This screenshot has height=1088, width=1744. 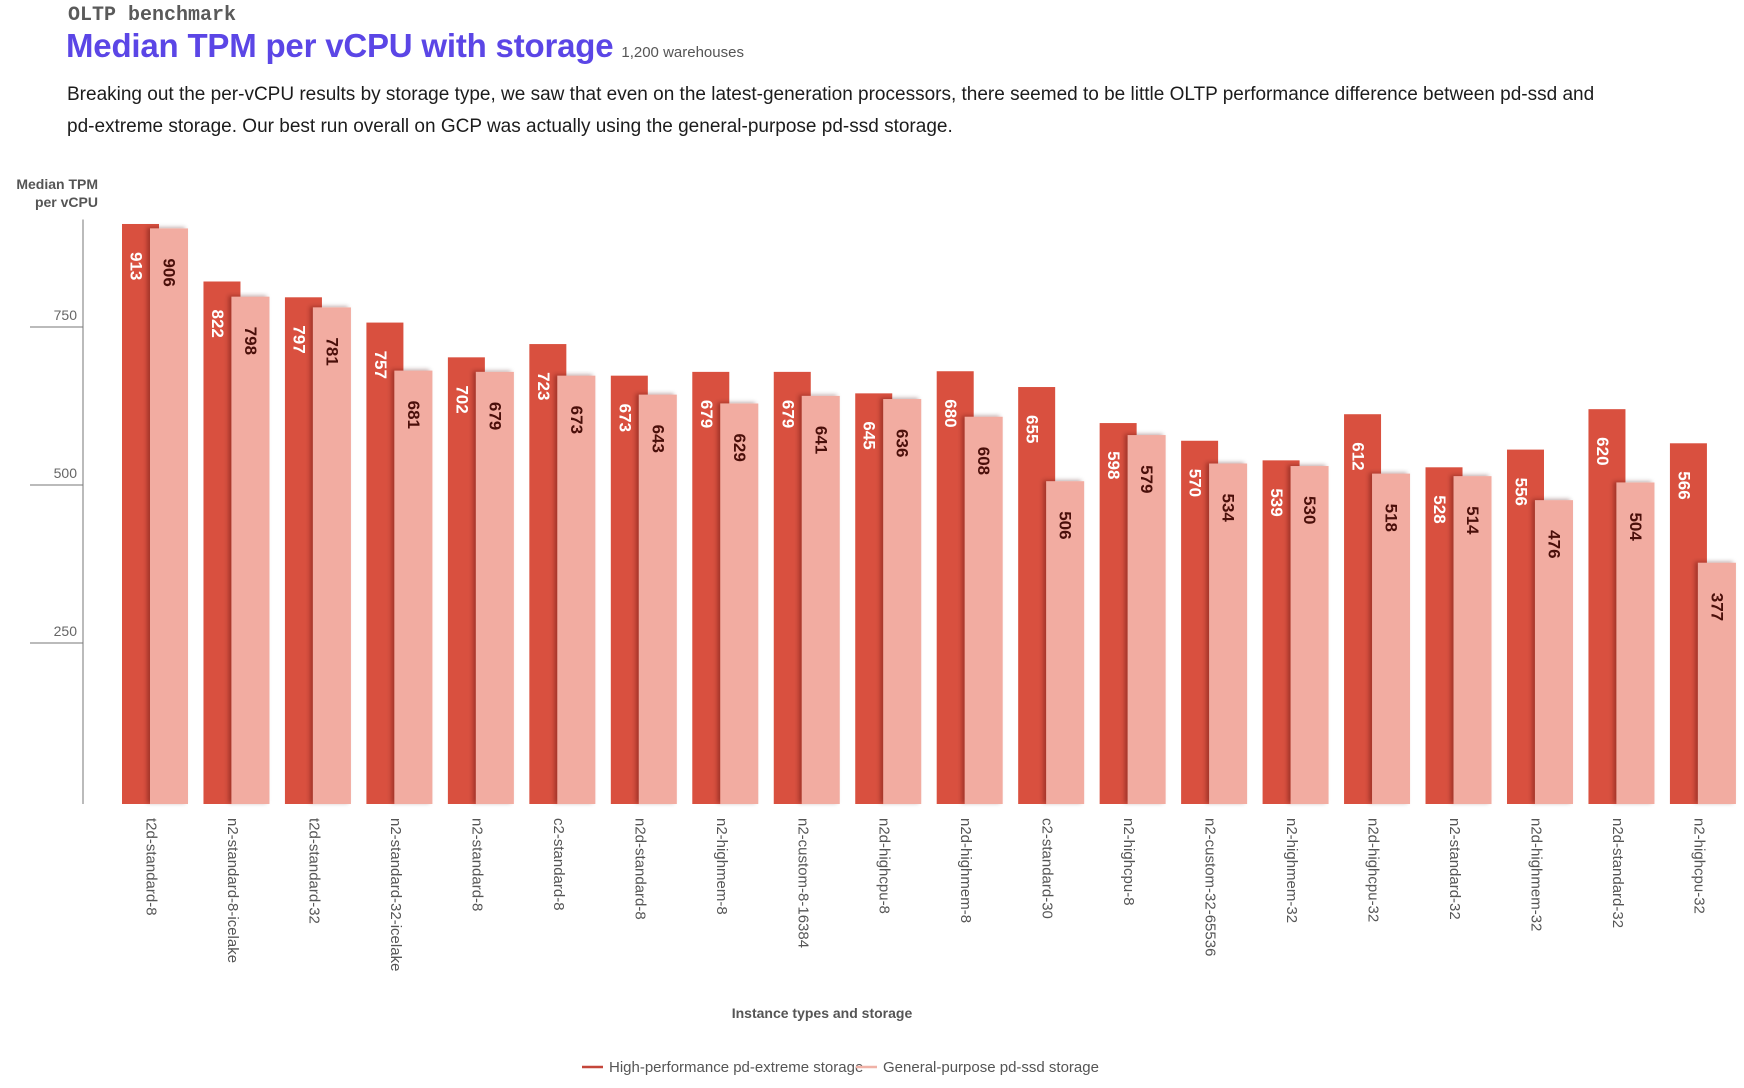 What do you see at coordinates (232, 890) in the screenshot?
I see `x-tick-label: n2-standard-8-icelake` at bounding box center [232, 890].